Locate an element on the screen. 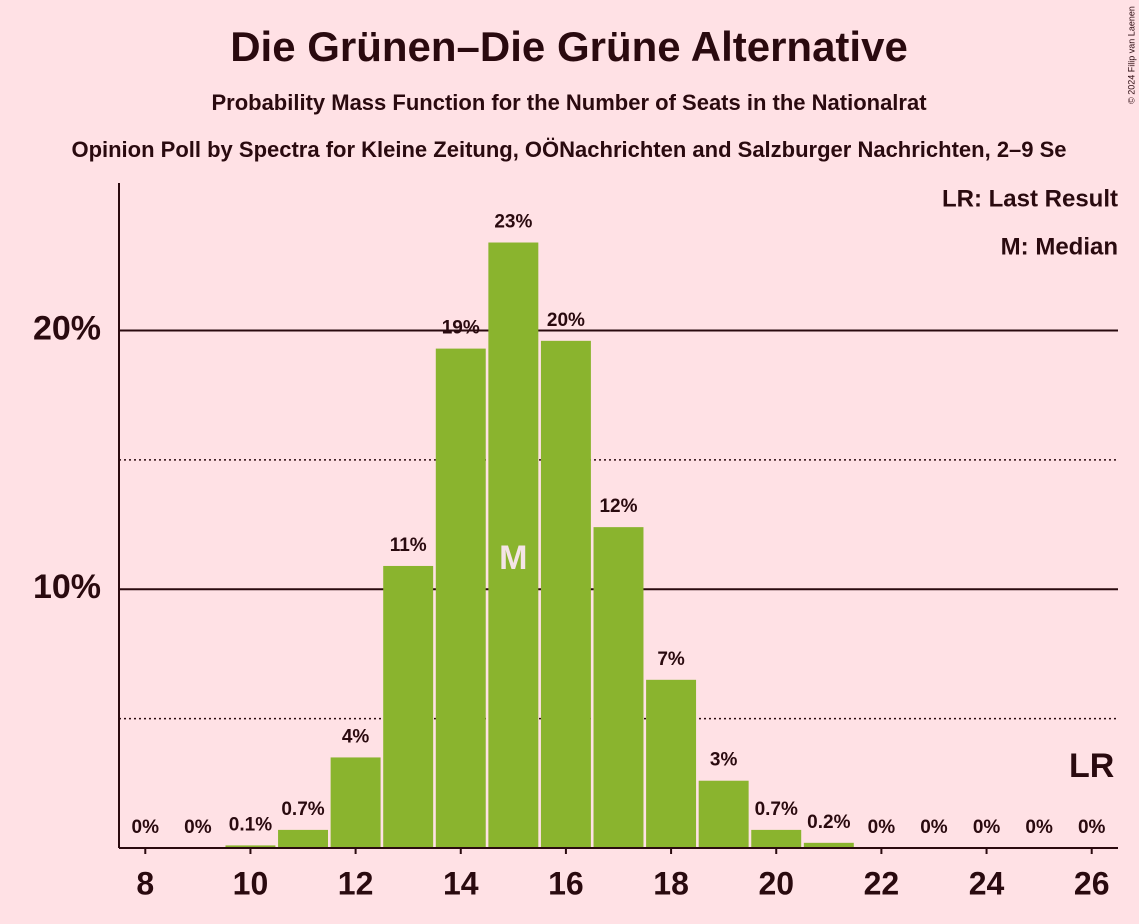 The image size is (1139, 924). x-tick-label: 14 is located at coordinates (461, 883).